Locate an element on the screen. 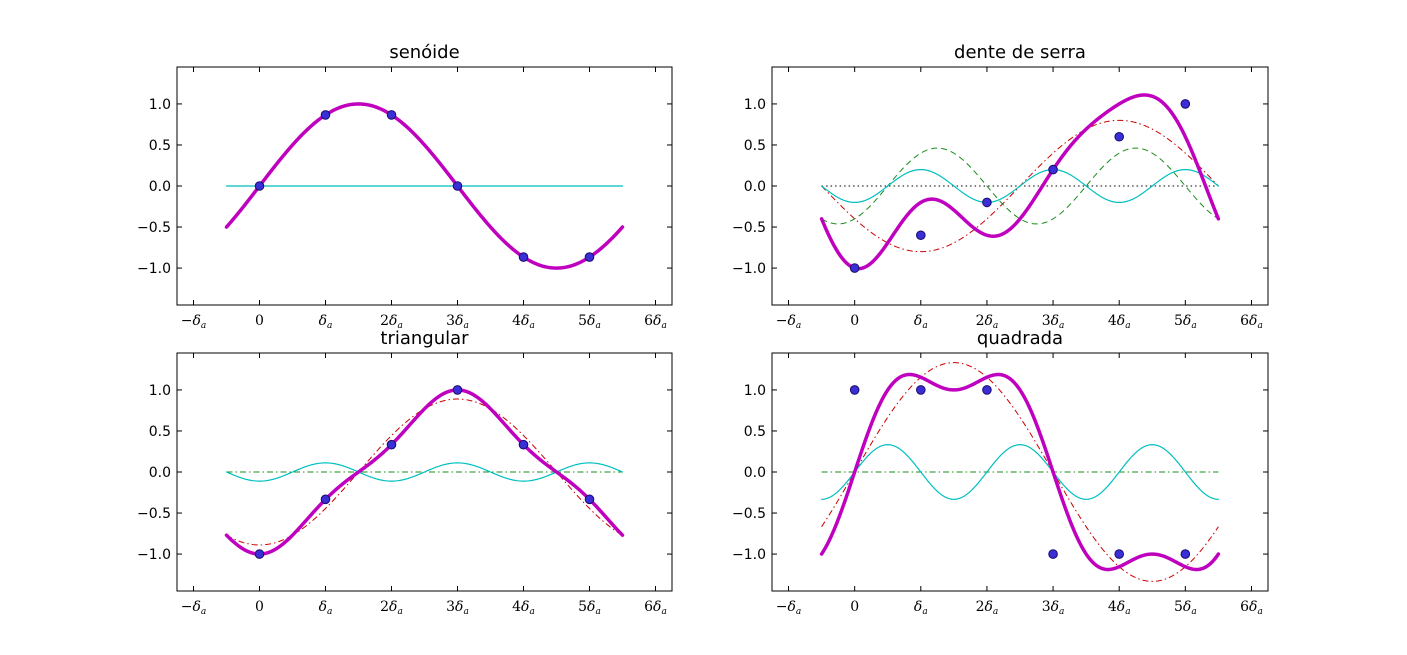 This screenshot has height=655, width=1407. subplot-title: senóide is located at coordinates (424, 52).